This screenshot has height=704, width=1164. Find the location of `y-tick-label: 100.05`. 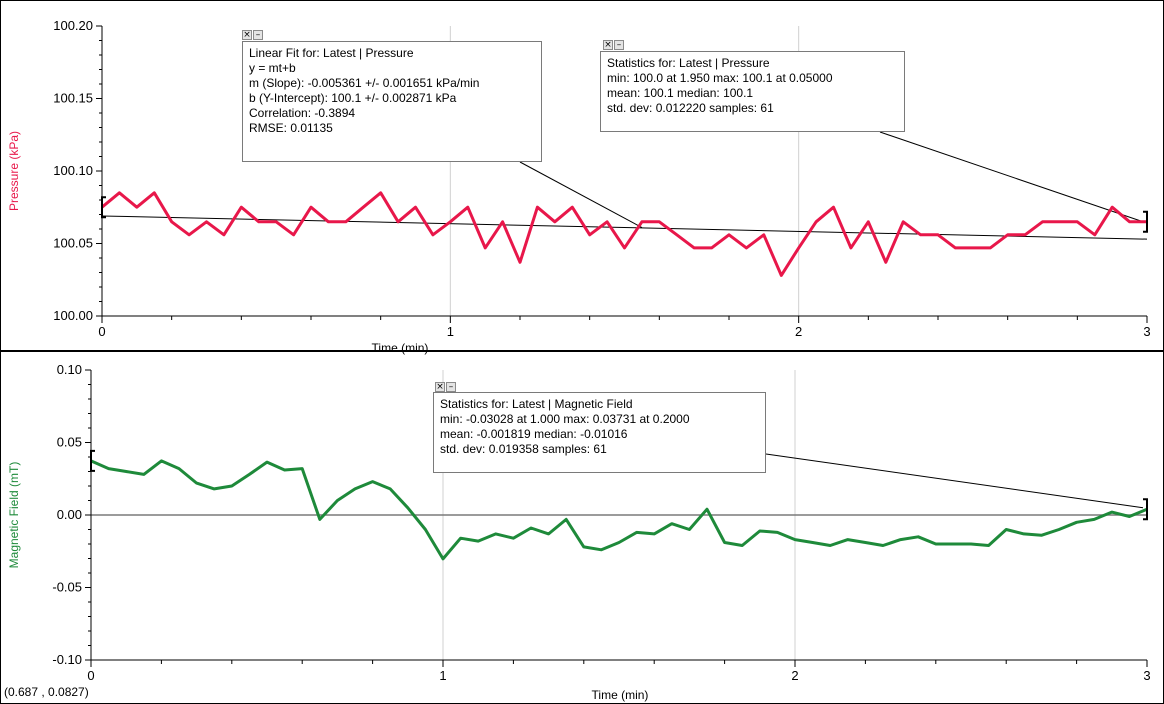

y-tick-label: 100.05 is located at coordinates (73, 243).